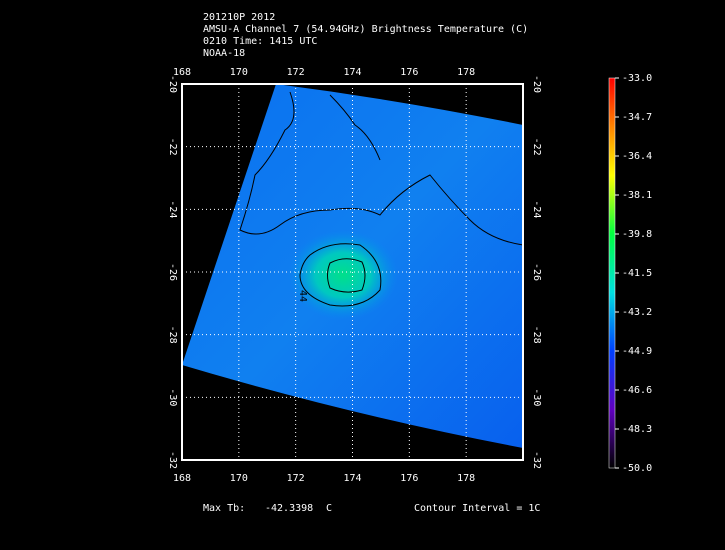 The height and width of the screenshot is (550, 725). Describe the element at coordinates (260, 41) in the screenshot. I see `header-line: 0210 Time: 1415 UTC` at that location.